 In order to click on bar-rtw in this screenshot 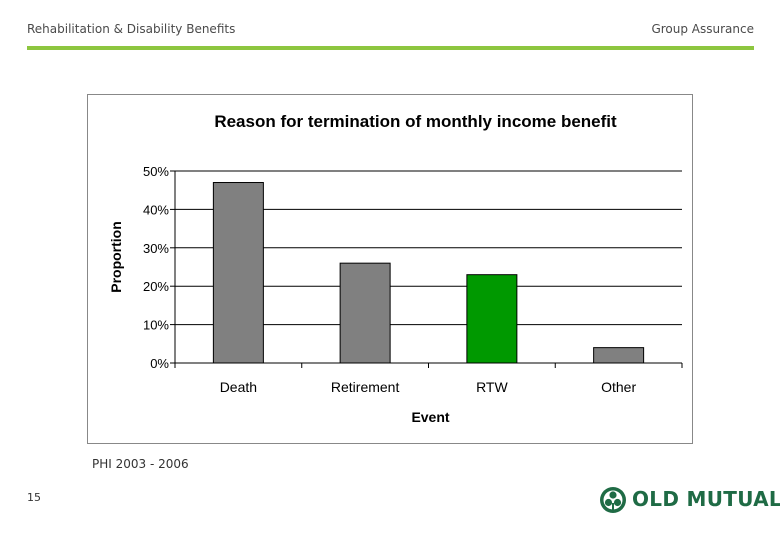, I will do `click(492, 319)`.